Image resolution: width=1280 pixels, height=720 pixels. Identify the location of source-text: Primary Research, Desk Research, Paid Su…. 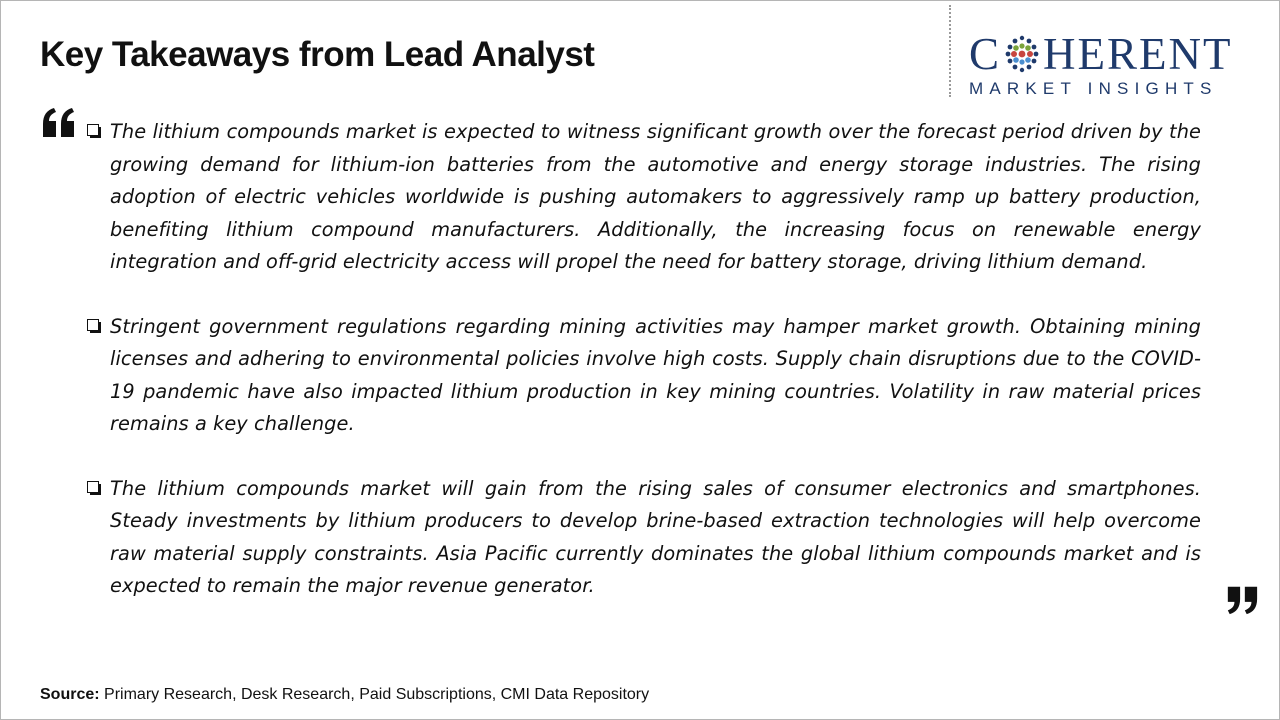
(377, 694).